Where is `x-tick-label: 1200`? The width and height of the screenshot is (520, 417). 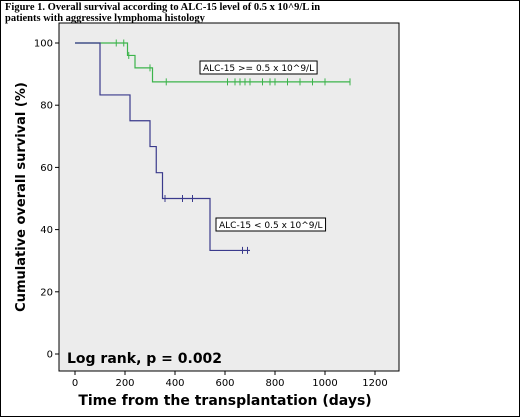
x-tick-label: 1200 is located at coordinates (374, 383).